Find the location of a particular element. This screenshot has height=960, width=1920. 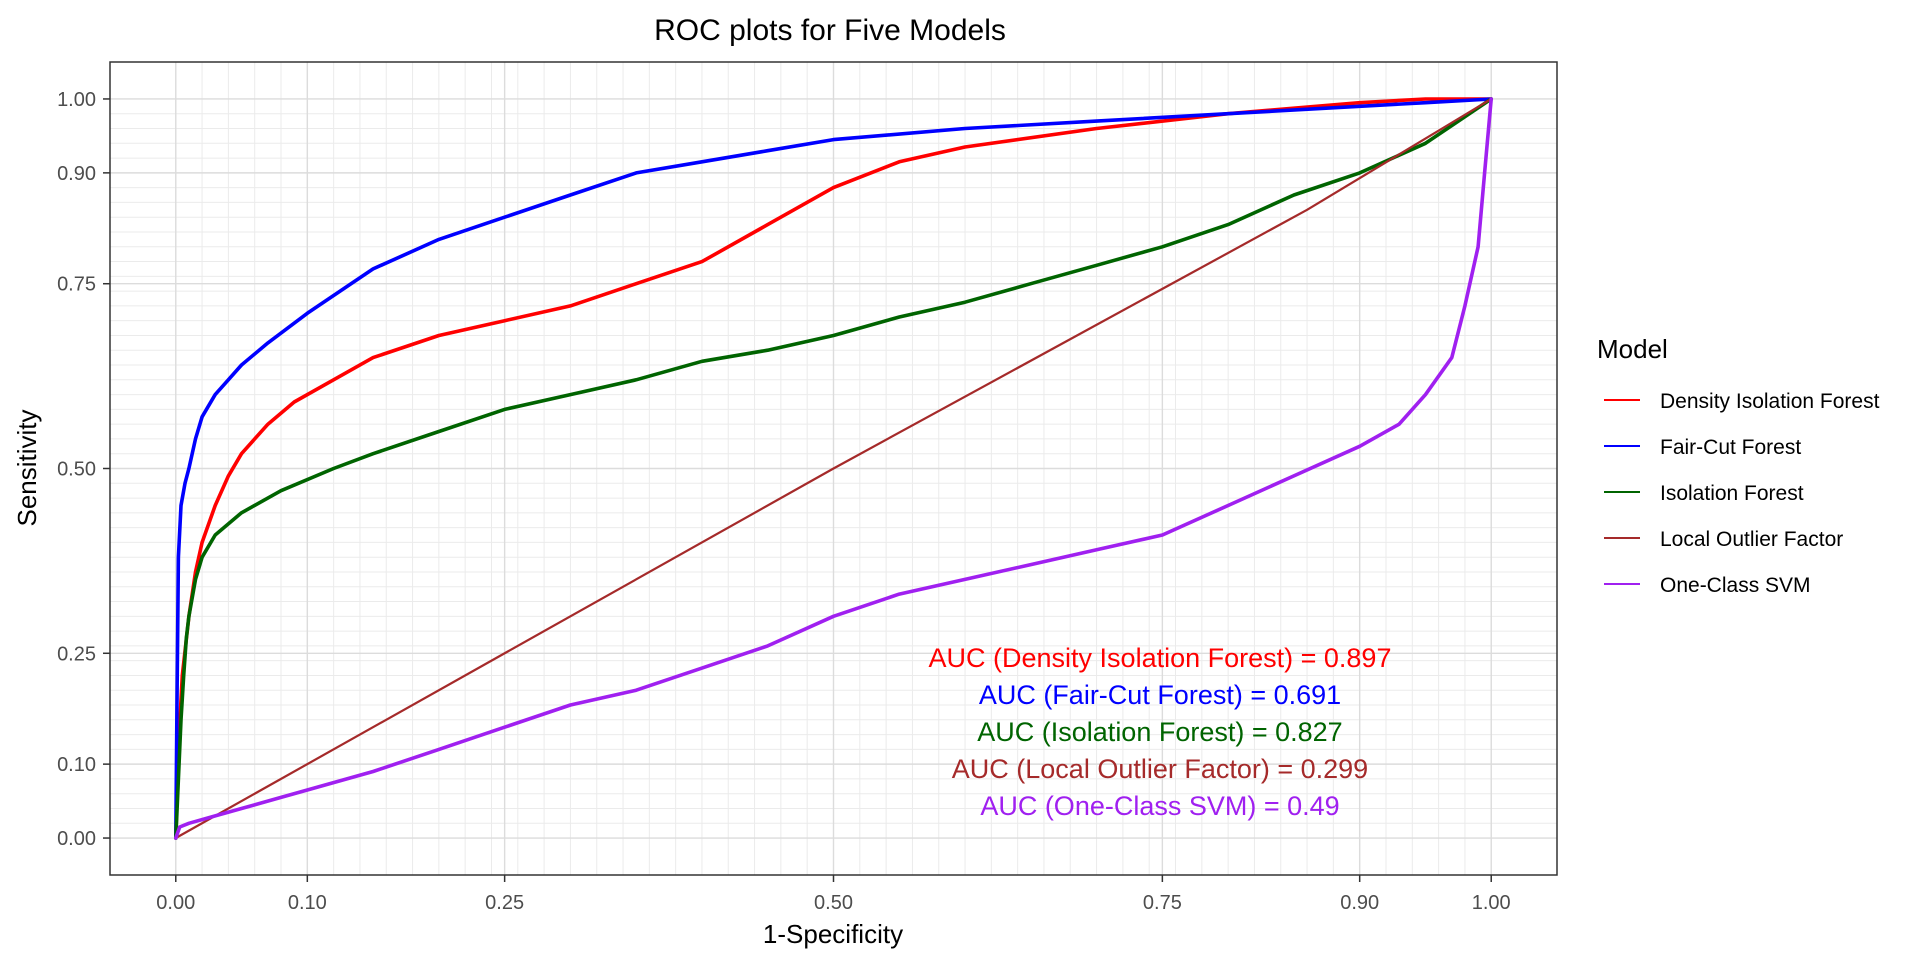

auc-annotation: AUC (Local Outlier Factor) = 0.299 is located at coordinates (1160, 769).